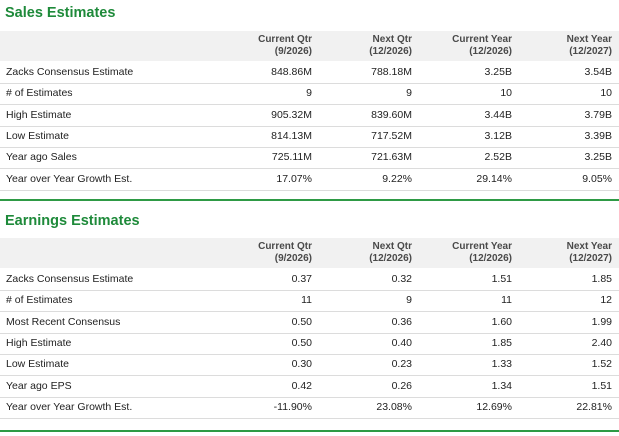  Describe the element at coordinates (597, 178) in the screenshot. I see `cell-value: 9.05%` at that location.